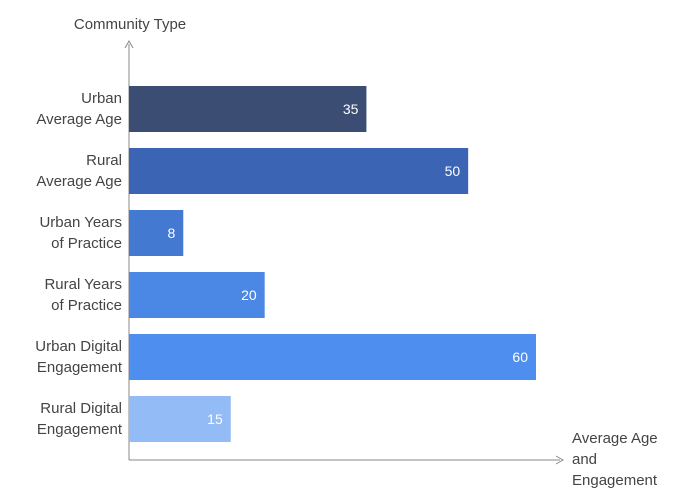 Image resolution: width=681 pixels, height=492 pixels. I want to click on value-label: 20, so click(249, 295).